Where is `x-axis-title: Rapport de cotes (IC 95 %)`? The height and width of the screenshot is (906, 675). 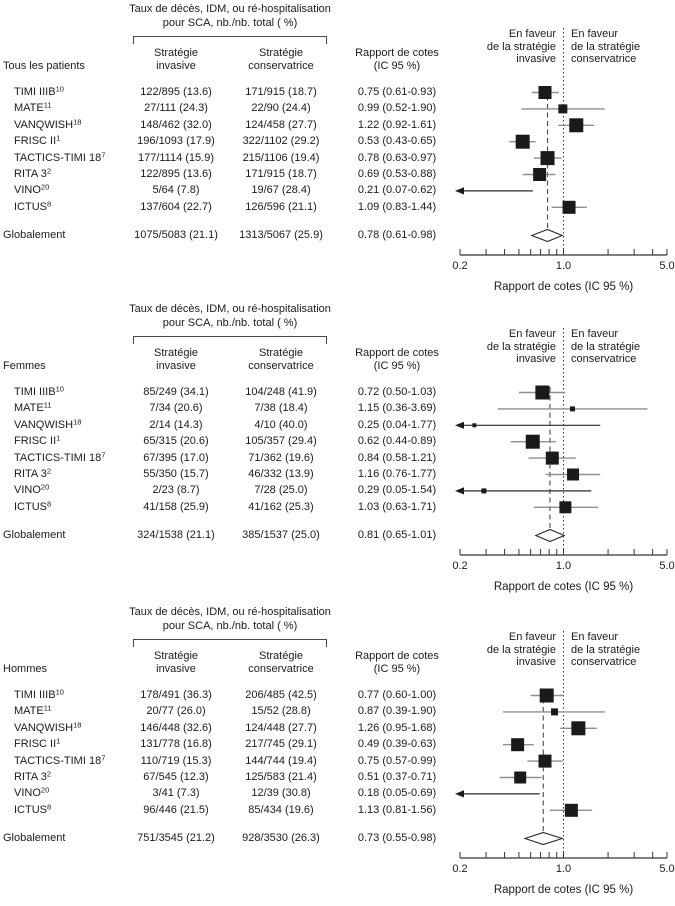
x-axis-title: Rapport de cotes (IC 95 %) is located at coordinates (564, 890).